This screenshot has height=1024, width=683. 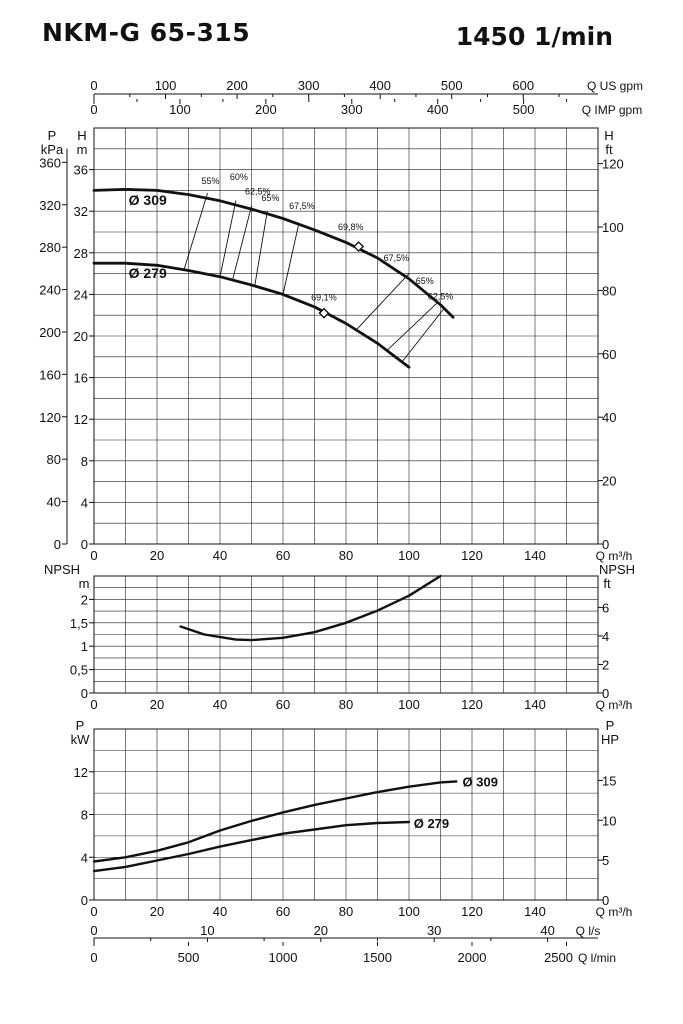 I want to click on npsh-m-tick-label: 0, so click(x=84, y=693).